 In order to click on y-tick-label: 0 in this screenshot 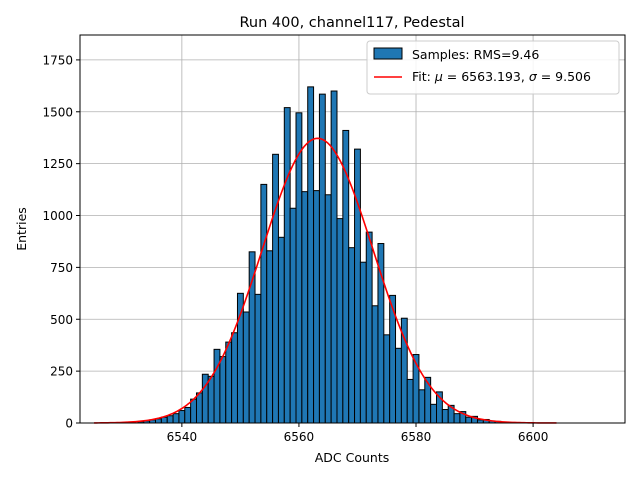, I will do `click(69, 424)`.